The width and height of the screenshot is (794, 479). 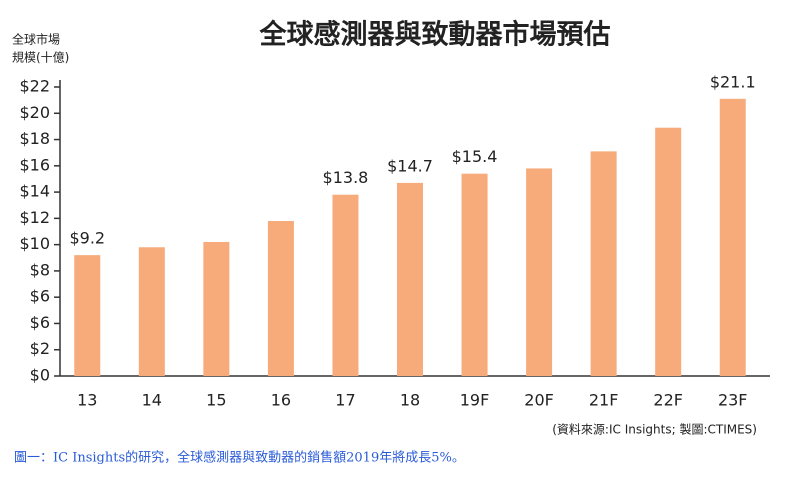 What do you see at coordinates (40, 269) in the screenshot?
I see `y-tick-label: $8` at bounding box center [40, 269].